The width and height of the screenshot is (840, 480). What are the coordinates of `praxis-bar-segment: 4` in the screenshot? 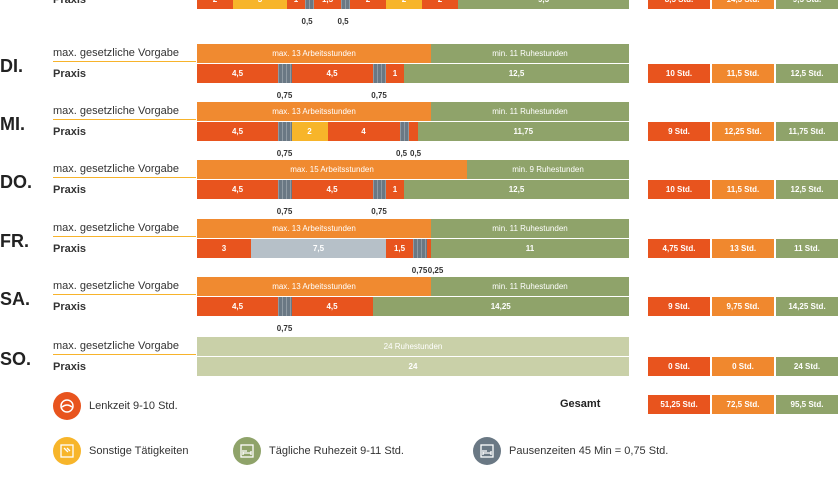 It's located at (363, 131).